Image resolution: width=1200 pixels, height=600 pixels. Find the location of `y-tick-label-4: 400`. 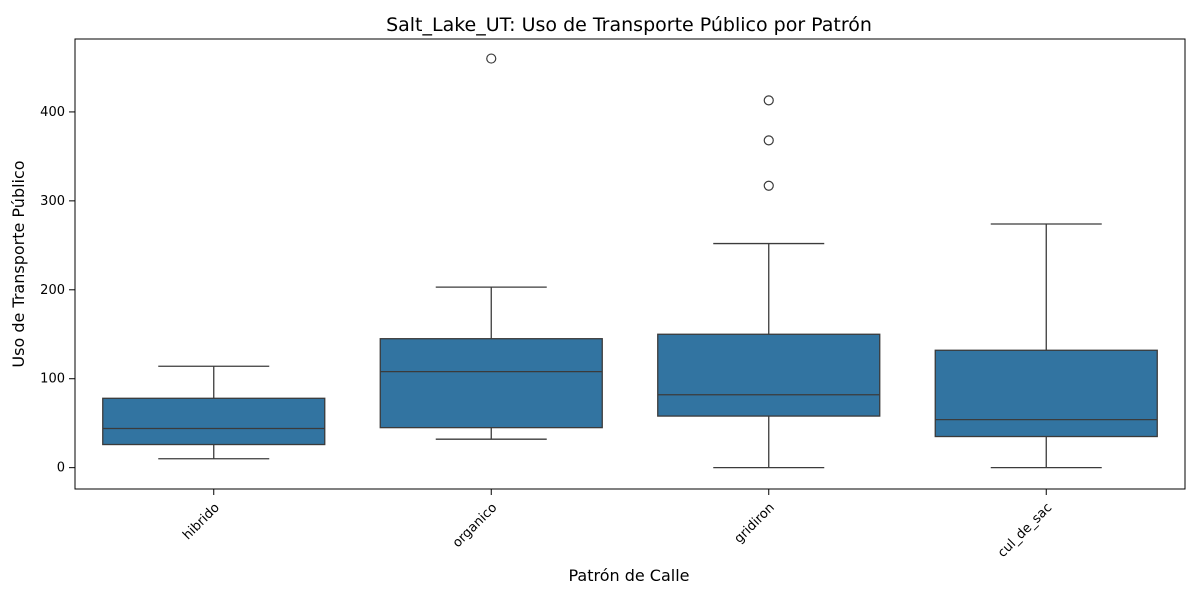

y-tick-label-4: 400 is located at coordinates (52, 112).